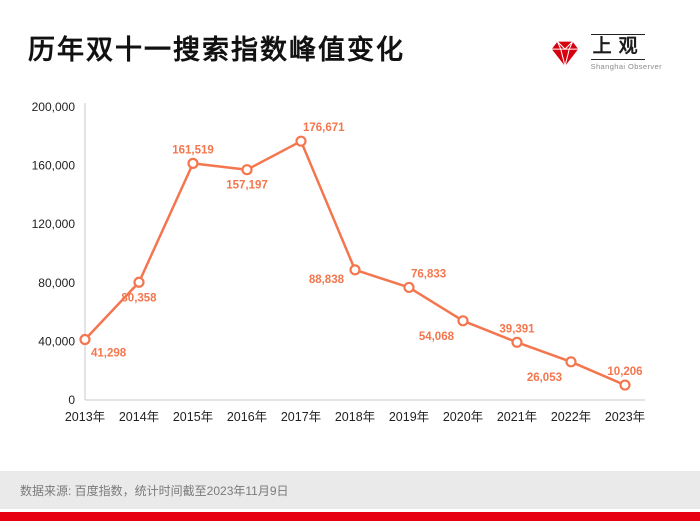 Image resolution: width=700 pixels, height=521 pixels. What do you see at coordinates (71, 400) in the screenshot?
I see `y-axis-label: 0` at bounding box center [71, 400].